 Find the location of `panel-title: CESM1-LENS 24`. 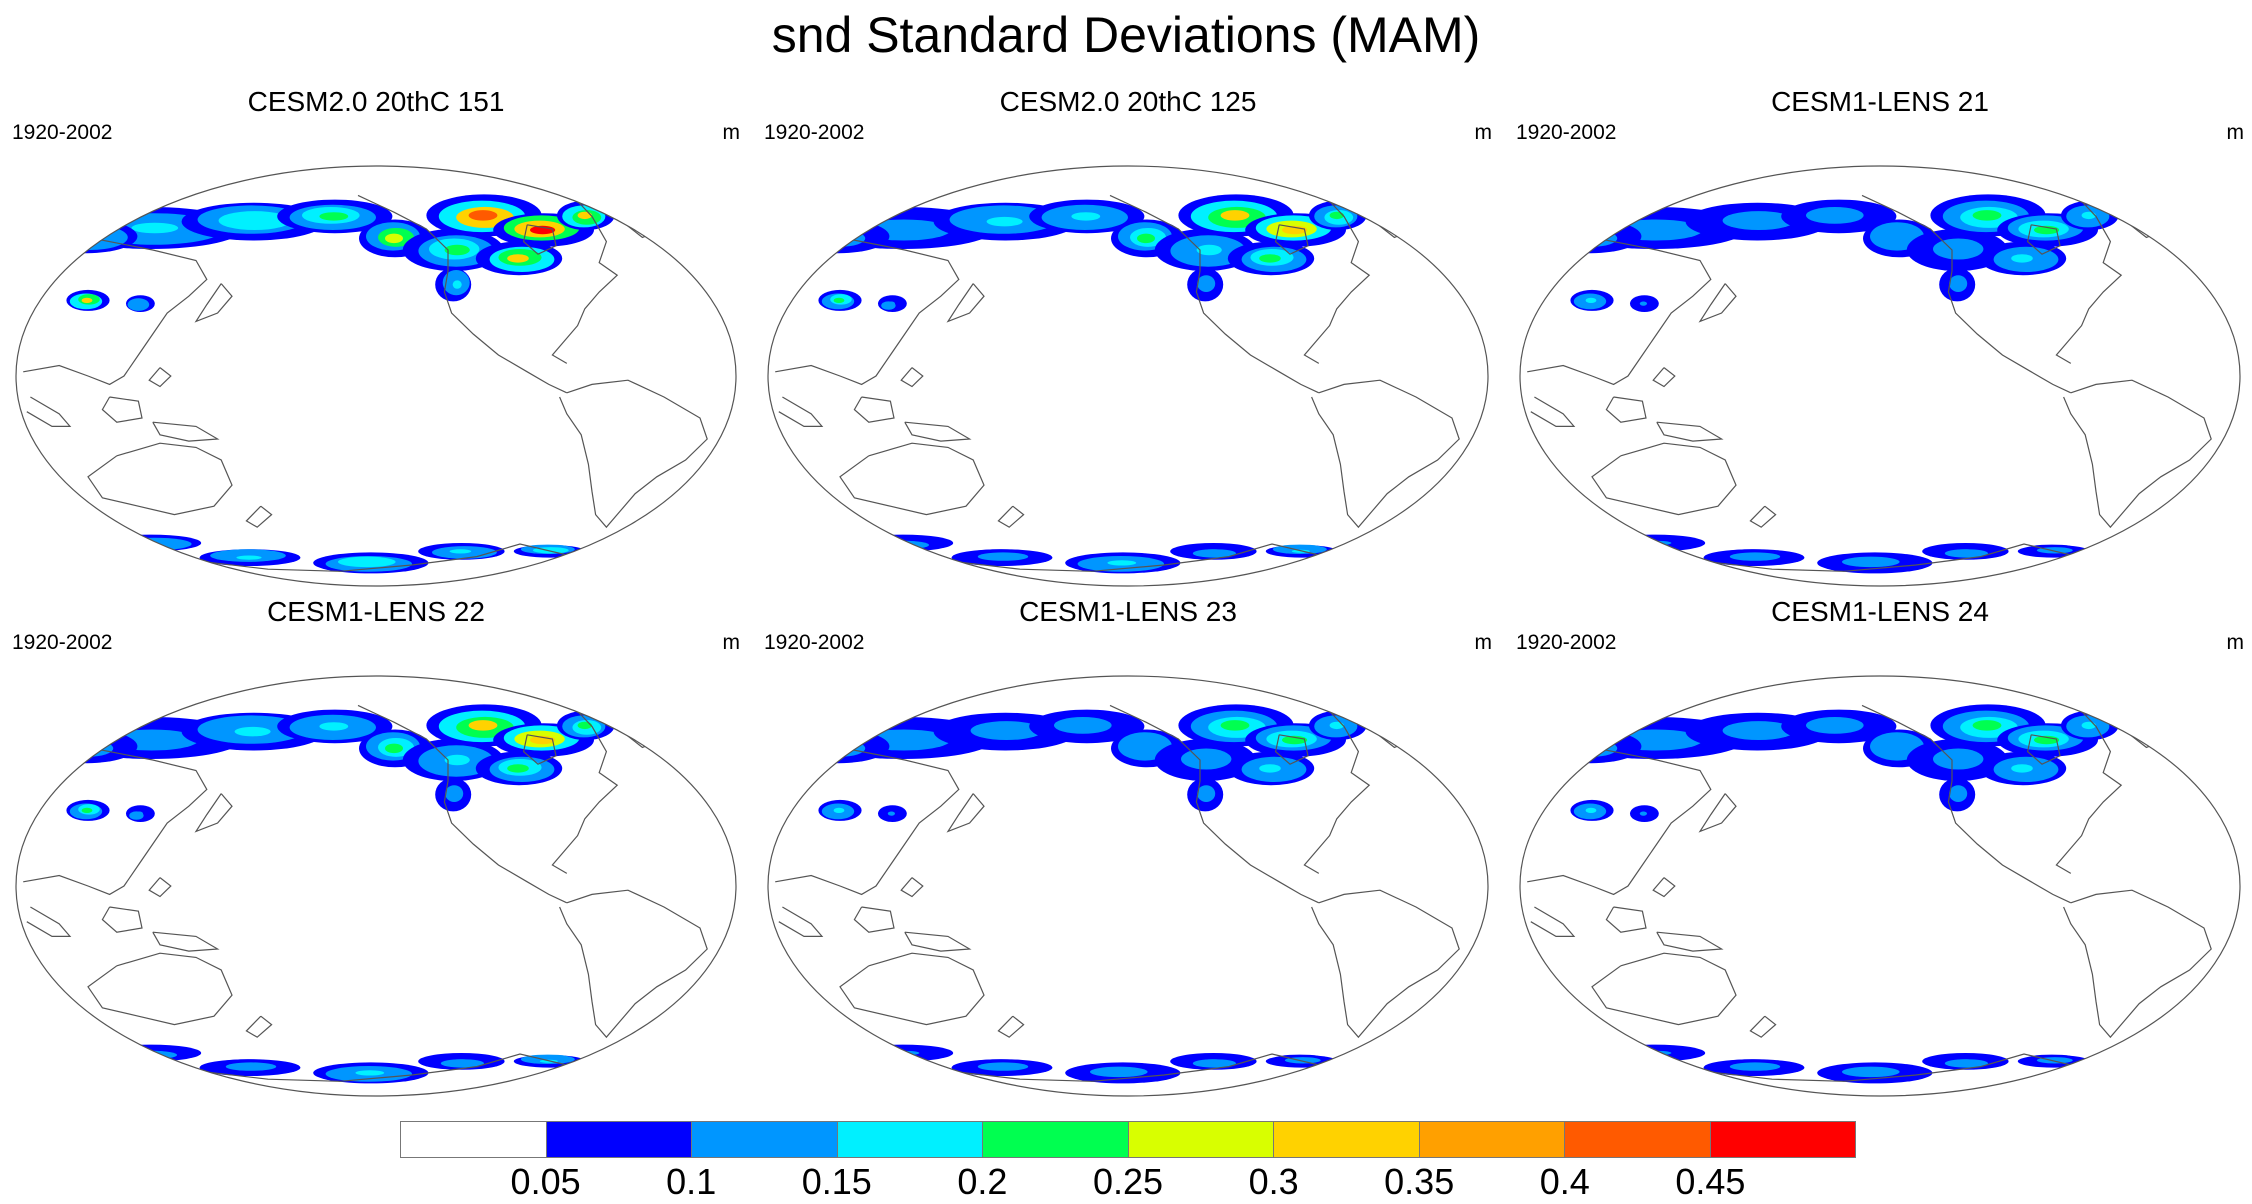

panel-title: CESM1-LENS 24 is located at coordinates (1880, 611).